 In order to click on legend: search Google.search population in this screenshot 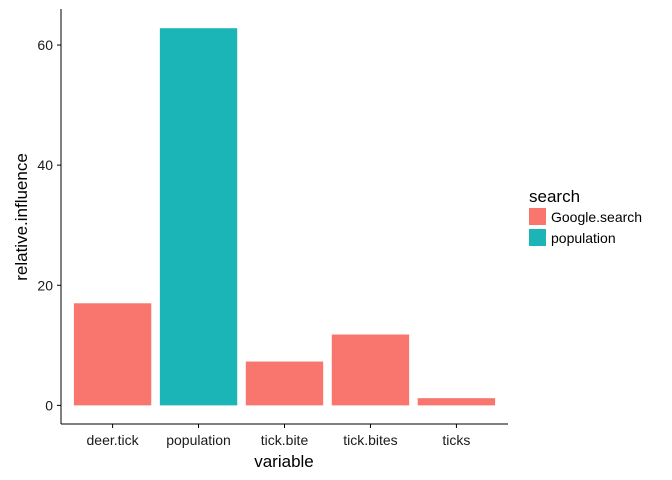, I will do `click(585, 216)`.